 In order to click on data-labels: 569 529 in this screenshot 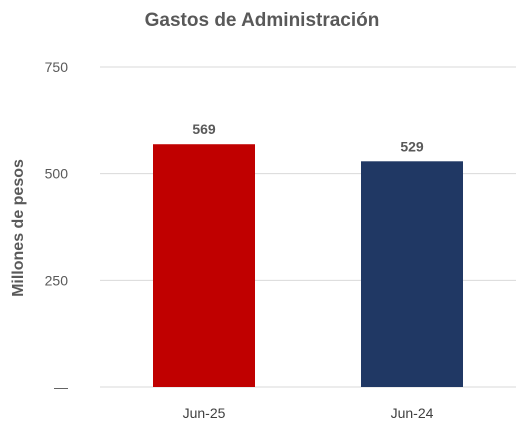, I will do `click(308, 137)`.